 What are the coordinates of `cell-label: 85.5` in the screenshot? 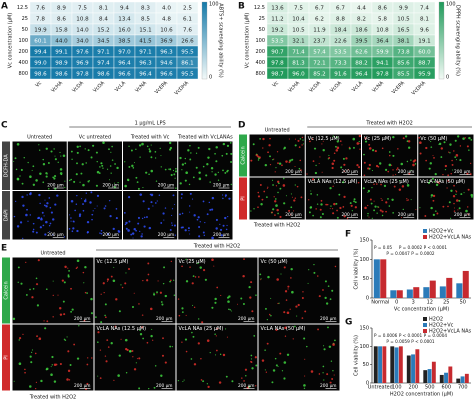 It's located at (403, 75).